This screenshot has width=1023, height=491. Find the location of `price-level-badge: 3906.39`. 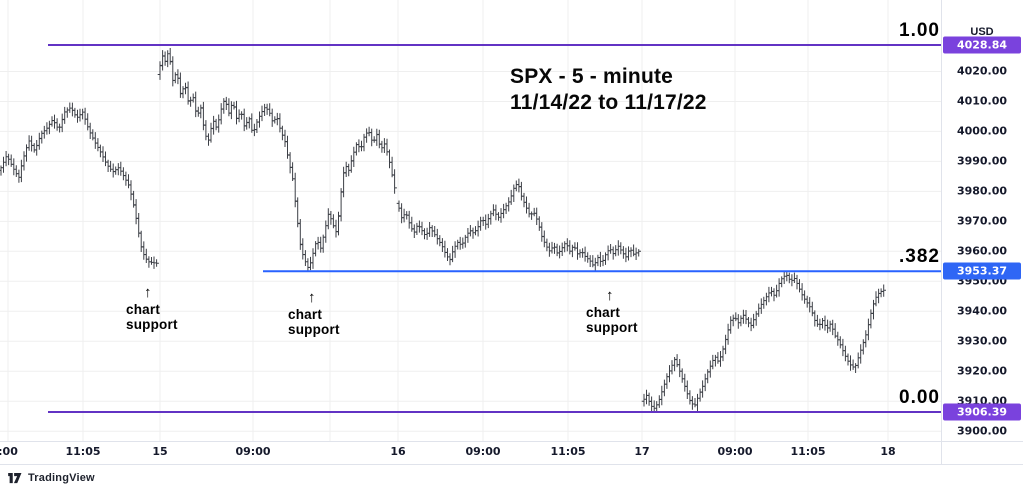

price-level-badge: 3906.39 is located at coordinates (982, 412).